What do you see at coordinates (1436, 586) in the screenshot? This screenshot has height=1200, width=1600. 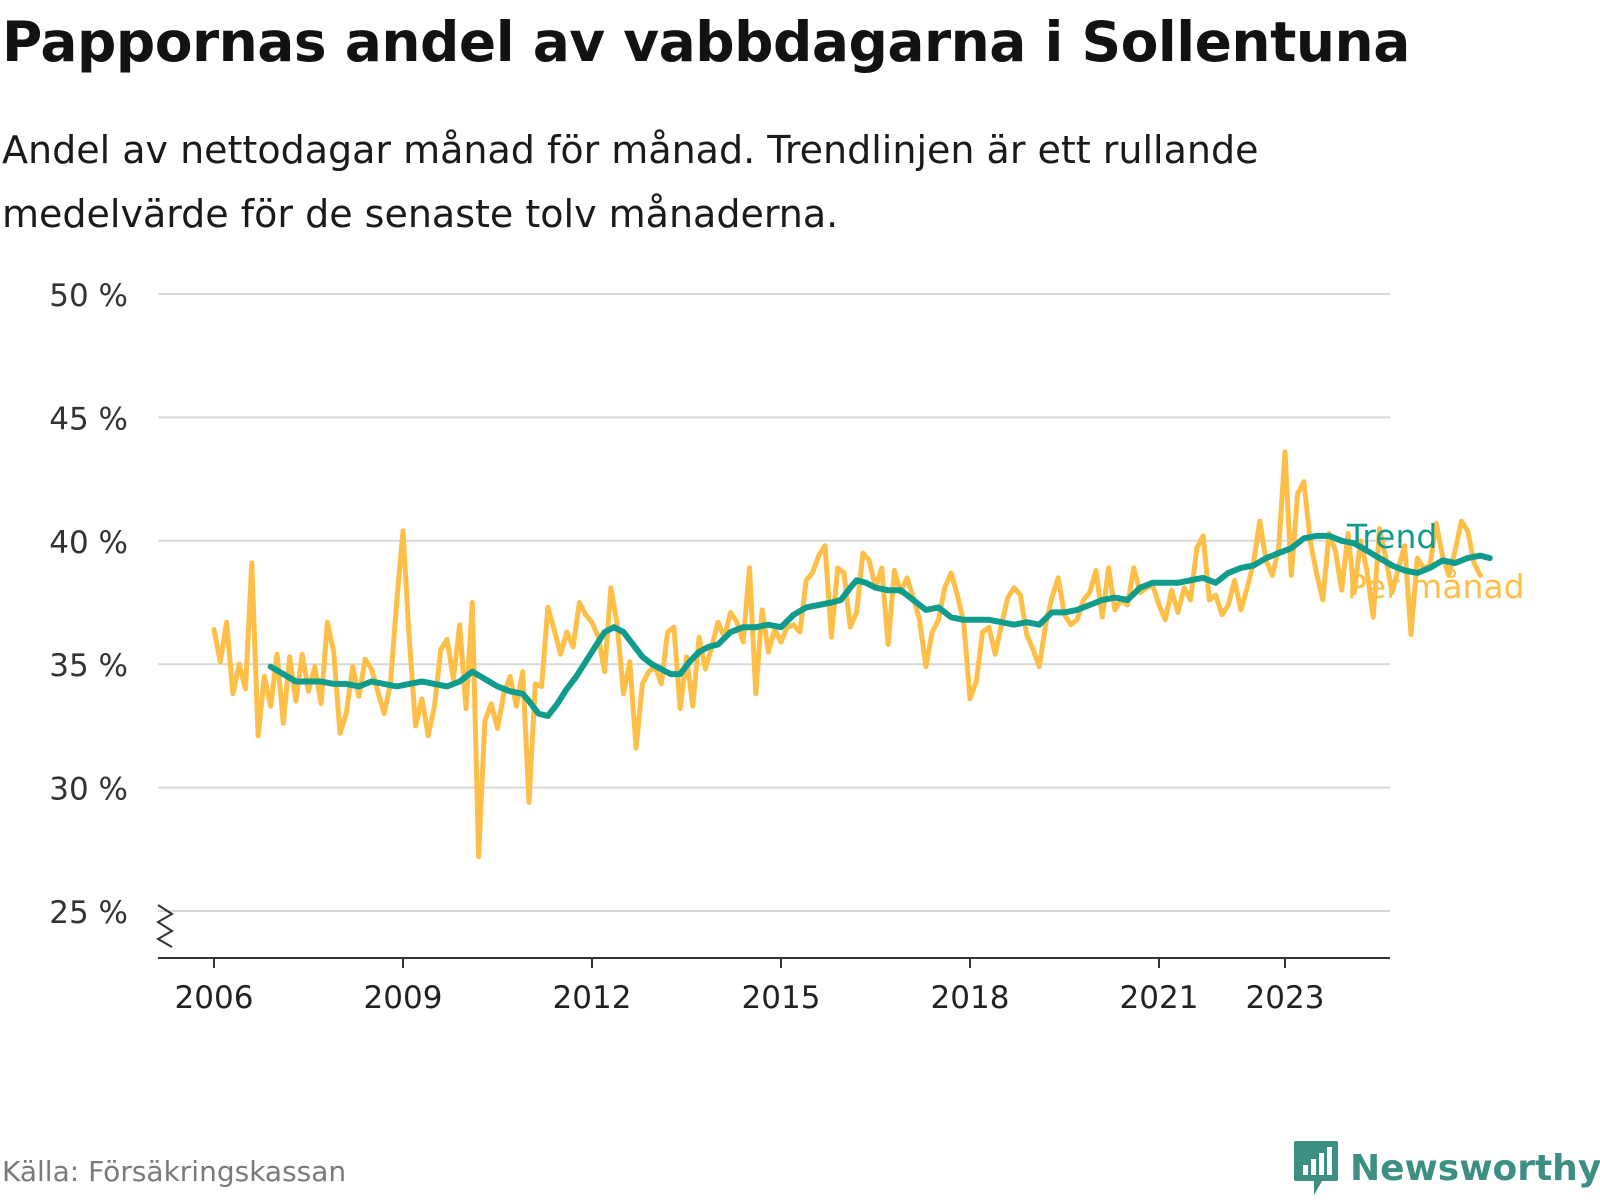 I see `legend-label-monthly: Per månad` at bounding box center [1436, 586].